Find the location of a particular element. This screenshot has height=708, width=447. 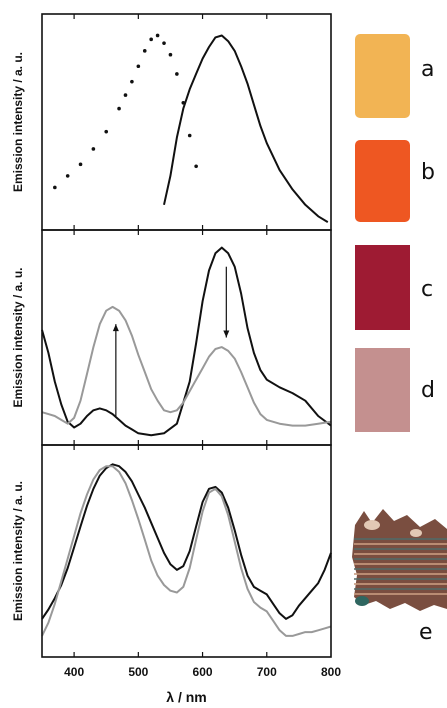

label-e: e is located at coordinates (426, 632).